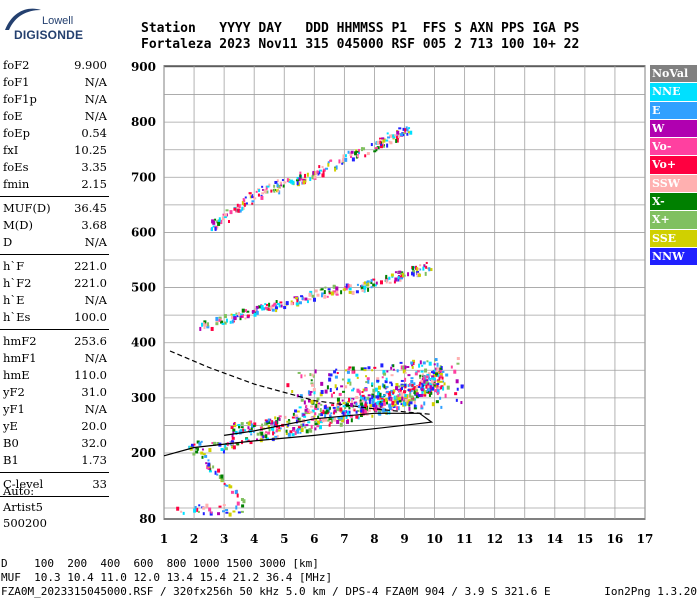  What do you see at coordinates (55, 300) in the screenshot?
I see `param-row: h`E N/A` at bounding box center [55, 300].